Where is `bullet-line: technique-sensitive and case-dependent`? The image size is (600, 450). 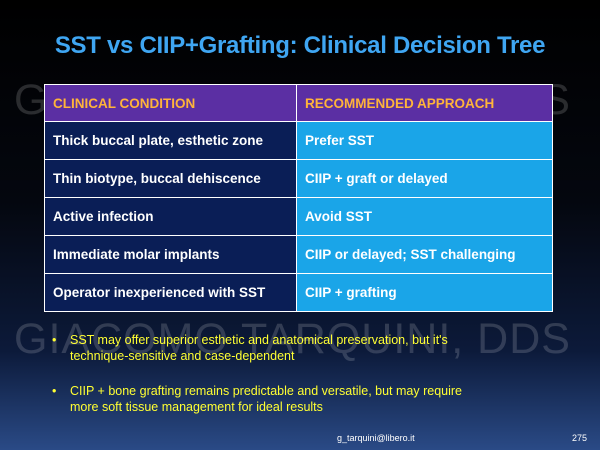 bullet-line: technique-sensitive and case-dependent is located at coordinates (182, 356).